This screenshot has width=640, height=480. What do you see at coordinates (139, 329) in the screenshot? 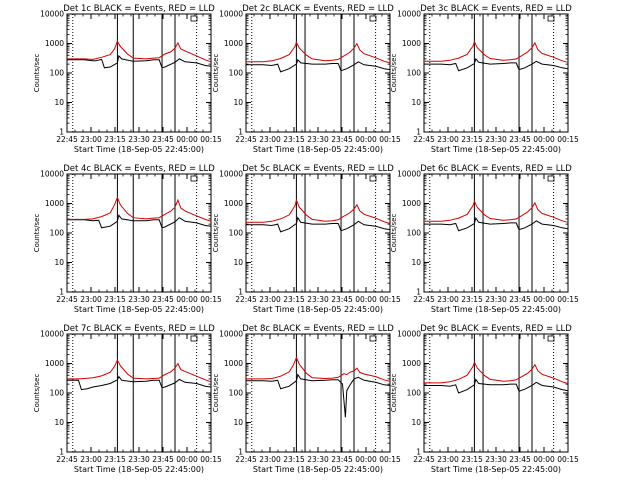
I see `chart-title: Det 7c BLACK = Events, RED = LLD` at bounding box center [139, 329].